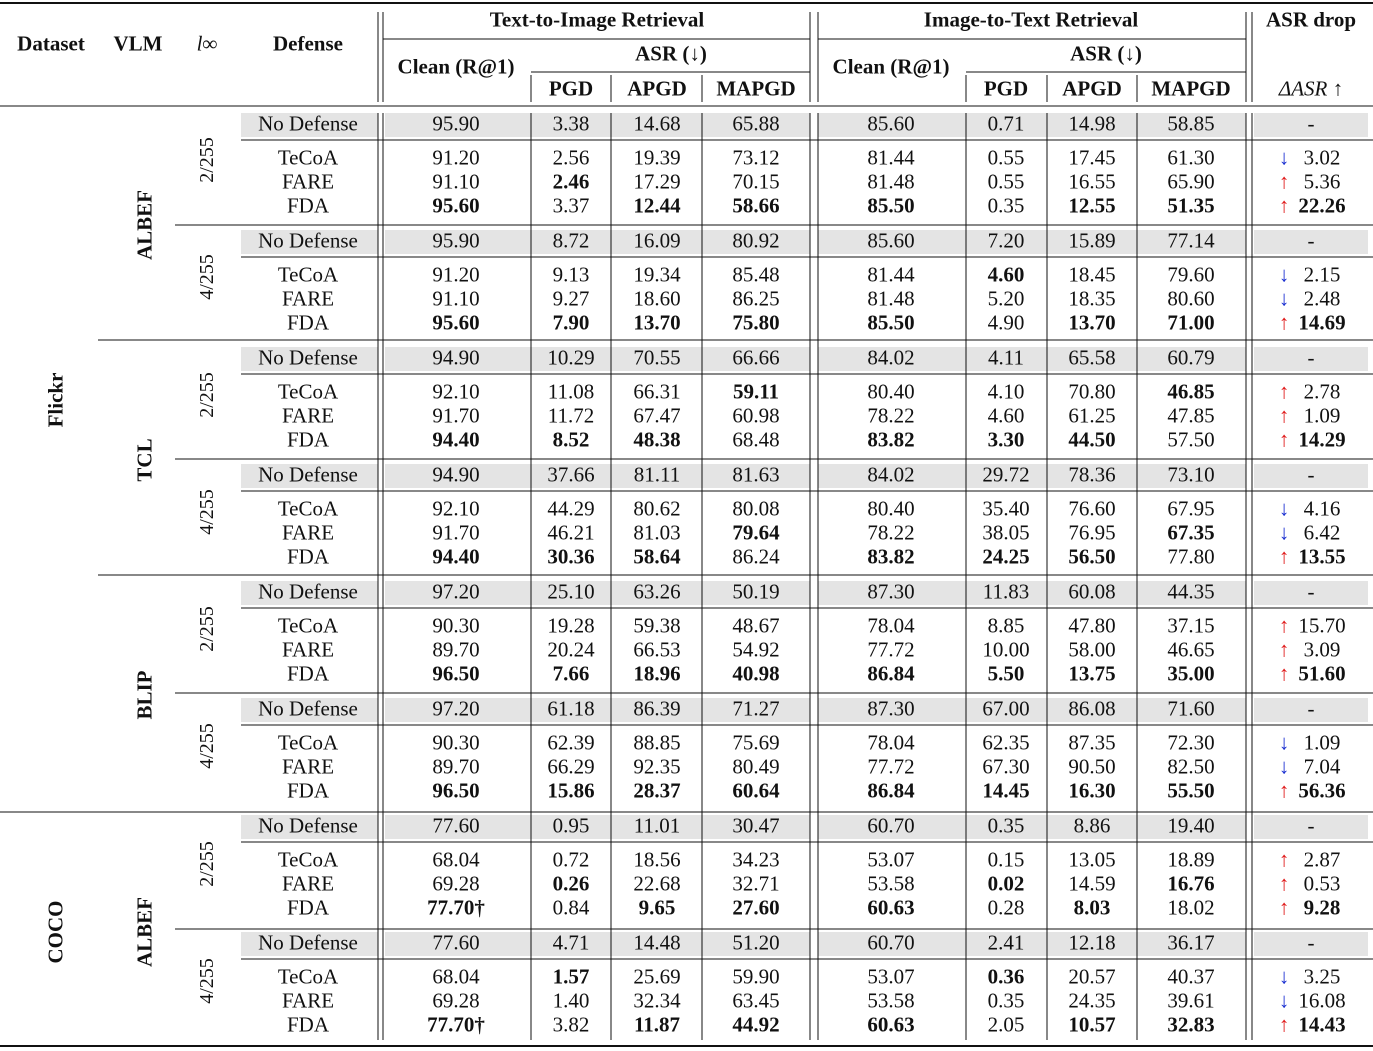 The image size is (1373, 1051). I want to click on table-cell: 80.08, so click(756, 508).